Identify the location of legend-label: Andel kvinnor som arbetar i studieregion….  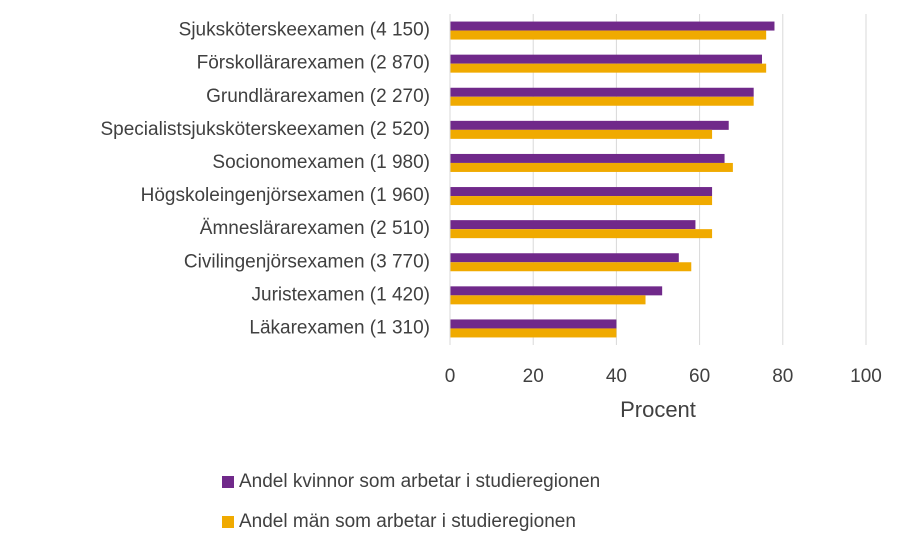
(419, 481).